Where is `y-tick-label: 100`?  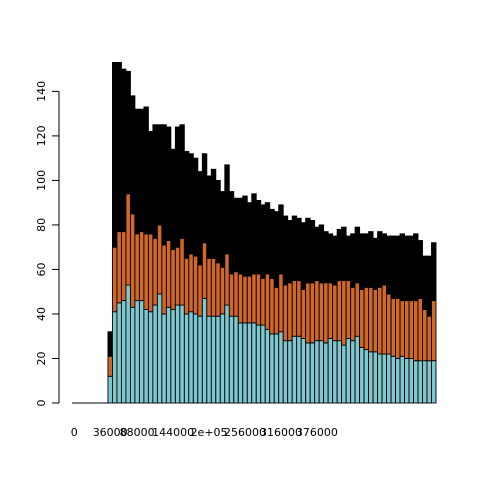 y-tick-label: 100 is located at coordinates (41, 180).